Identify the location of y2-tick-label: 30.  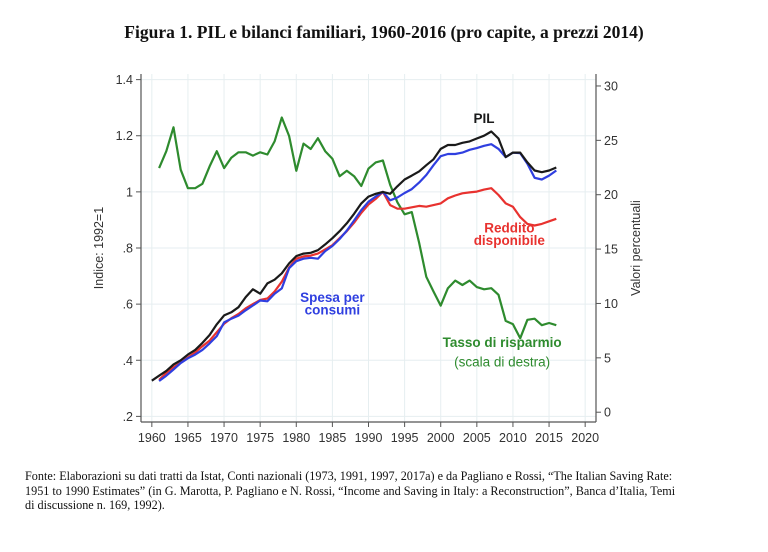
(611, 86).